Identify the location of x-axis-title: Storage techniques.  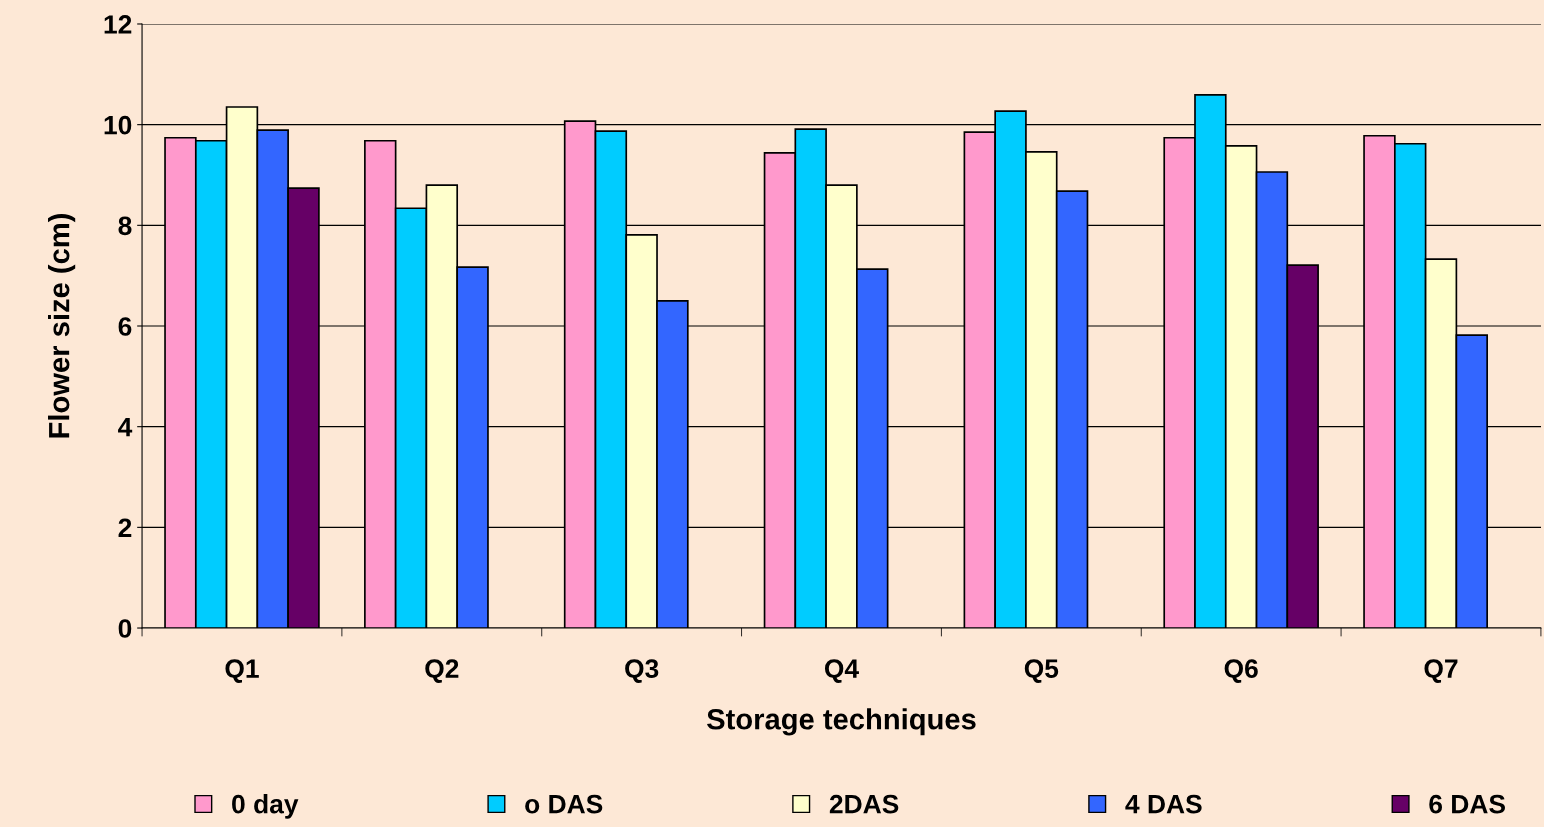
(841, 722).